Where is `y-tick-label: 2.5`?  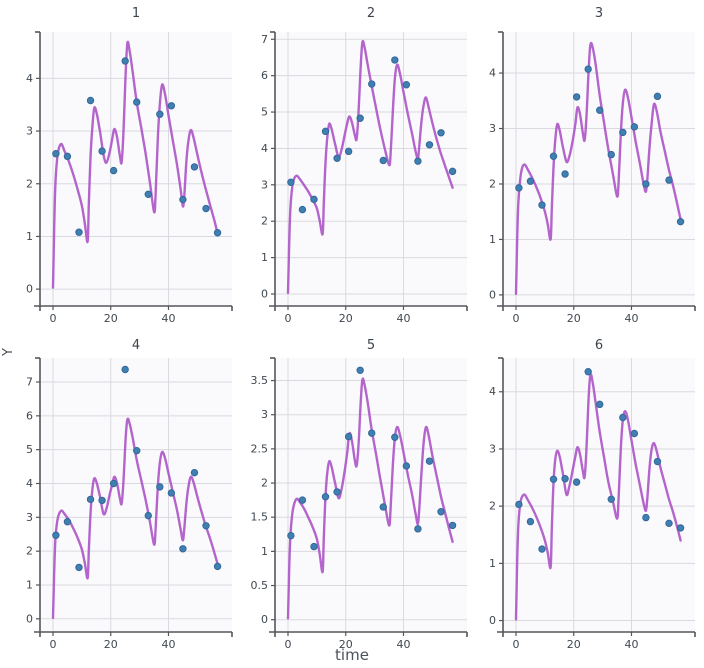 y-tick-label: 2.5 is located at coordinates (260, 448).